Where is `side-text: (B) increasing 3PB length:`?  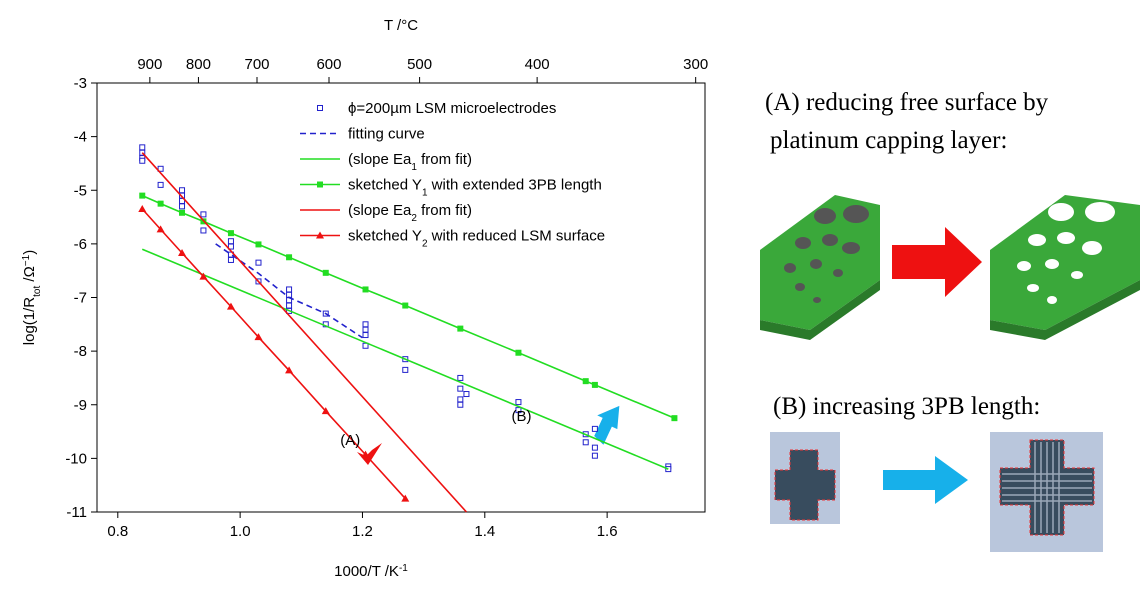 side-text: (B) increasing 3PB length: is located at coordinates (906, 406).